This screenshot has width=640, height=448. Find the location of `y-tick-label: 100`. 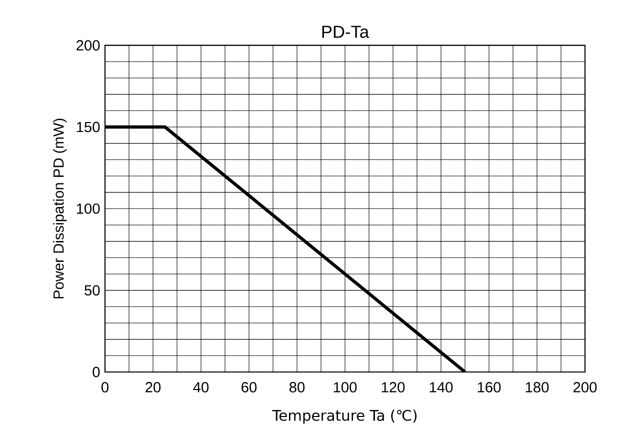

y-tick-label: 100 is located at coordinates (88, 208).